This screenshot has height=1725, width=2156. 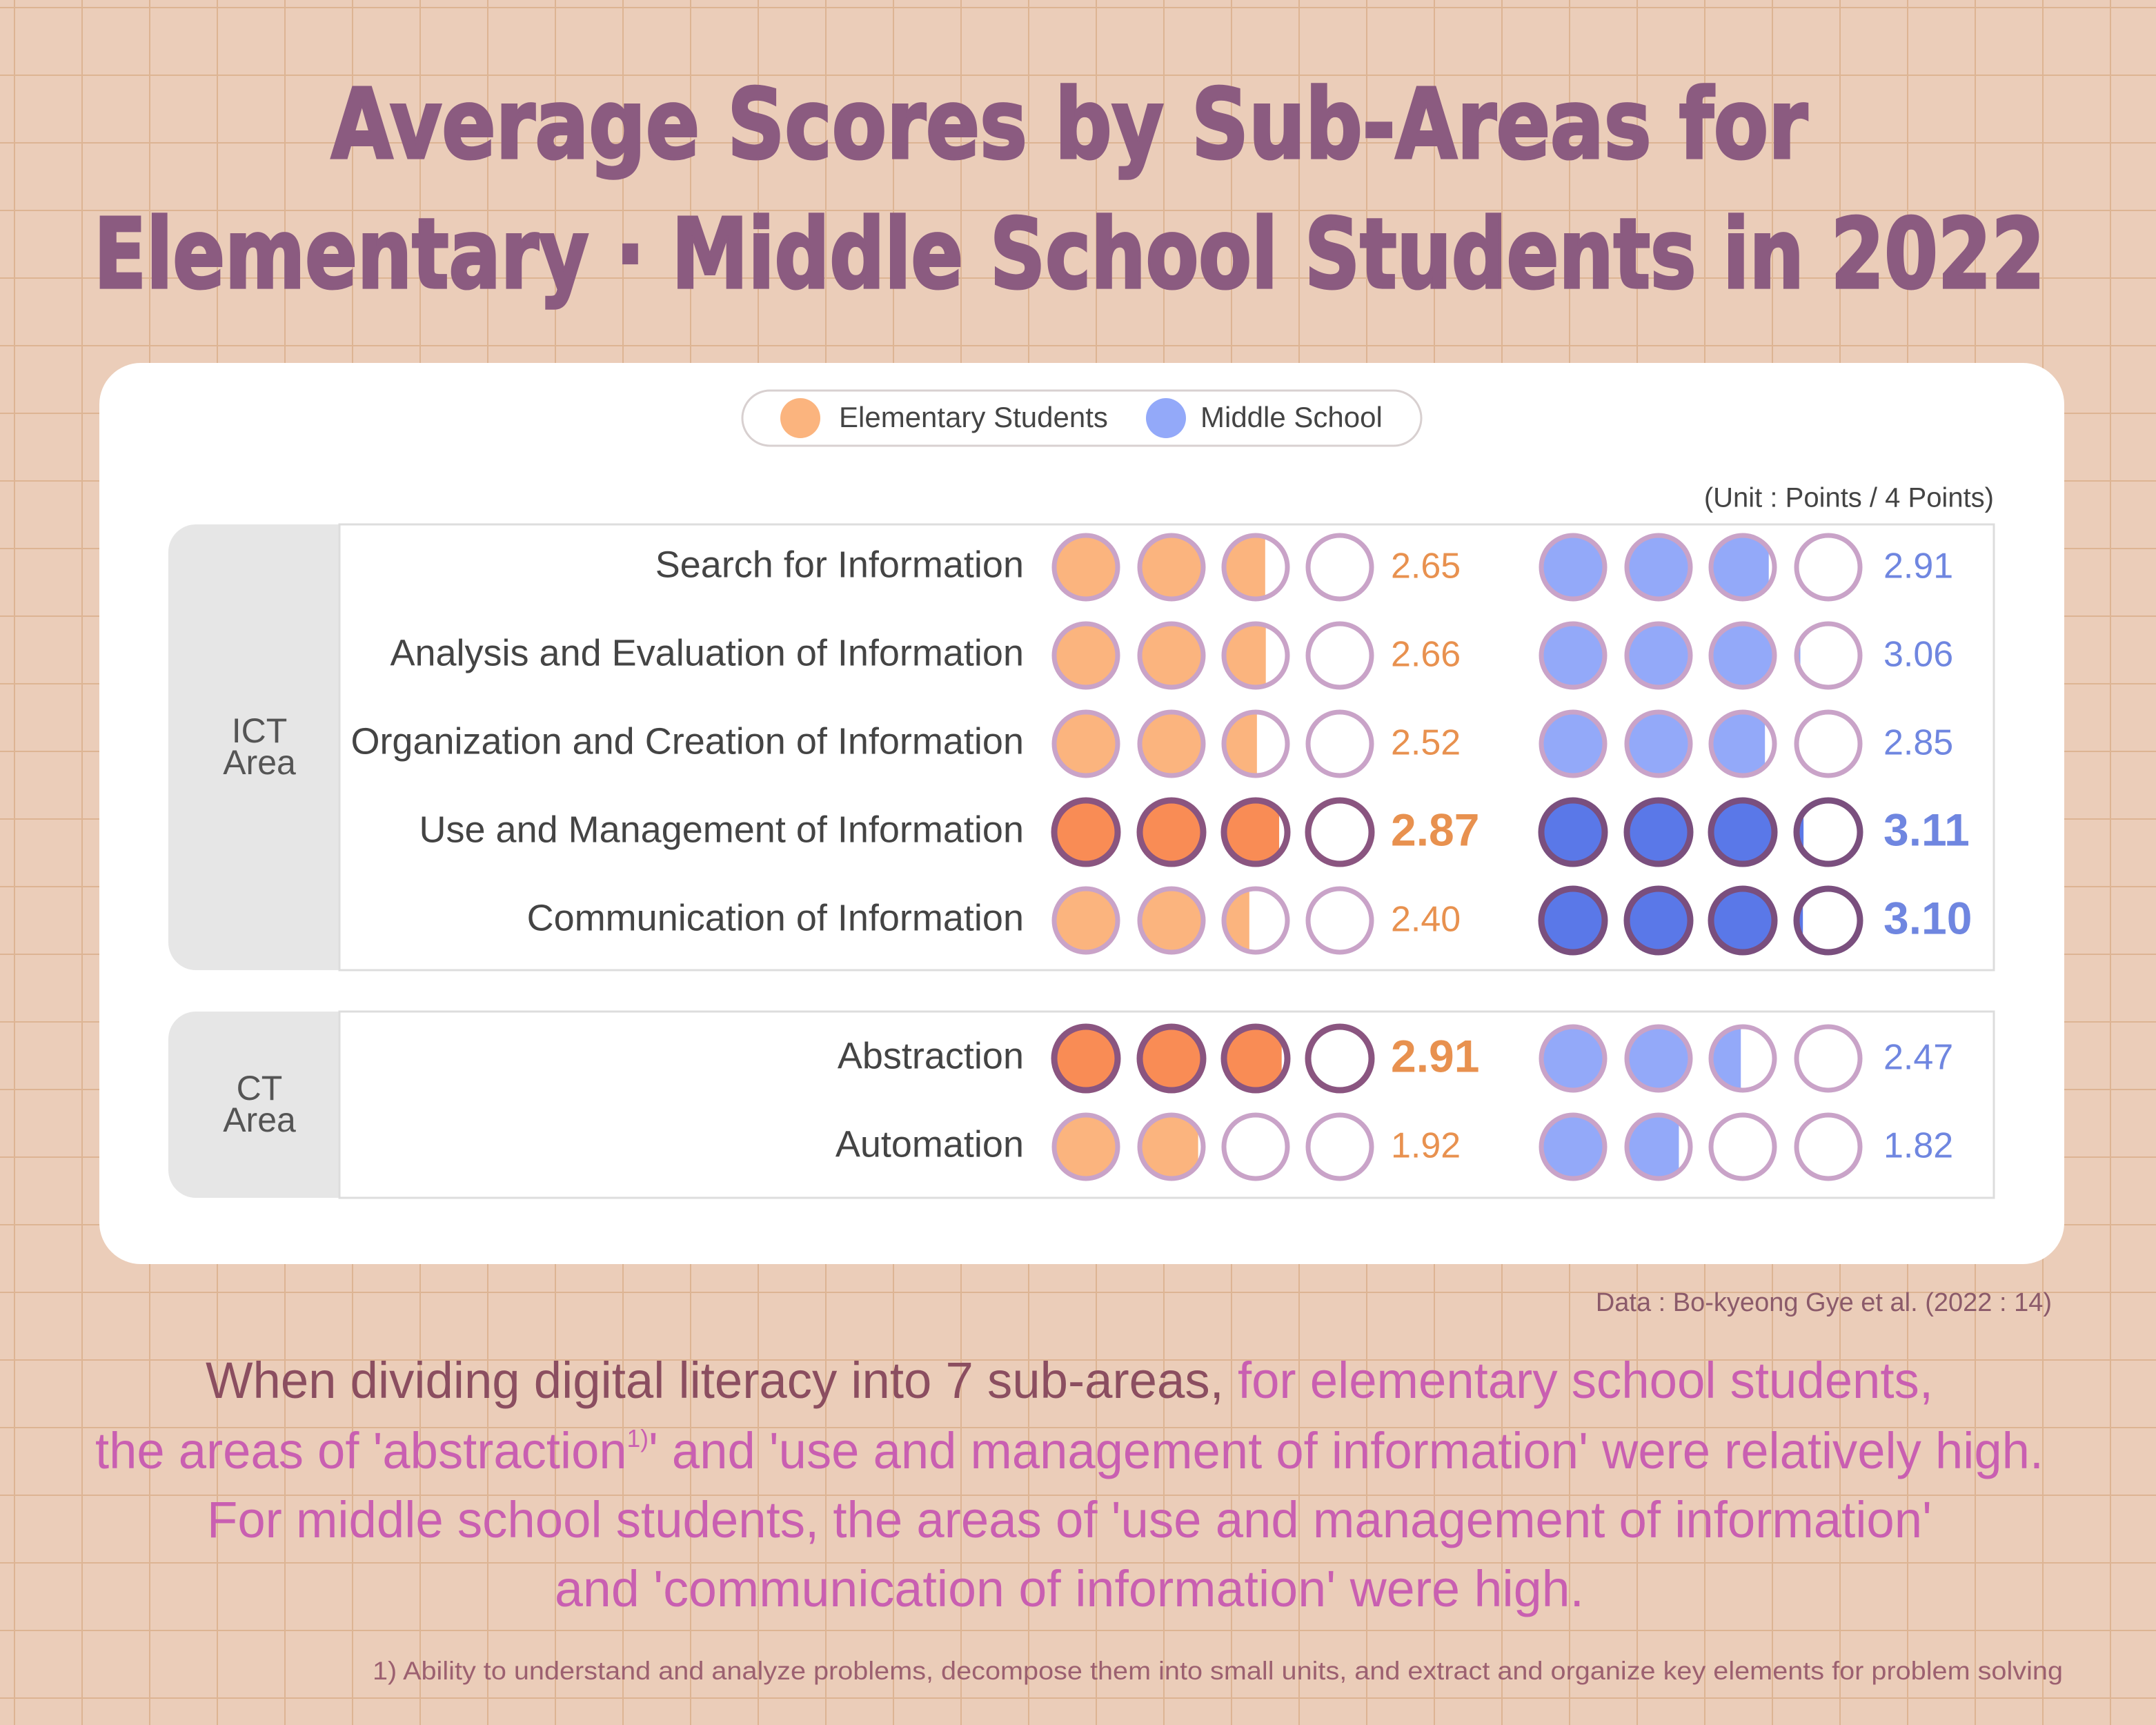 What do you see at coordinates (1928, 917) in the screenshot?
I see `value-label: 3.10` at bounding box center [1928, 917].